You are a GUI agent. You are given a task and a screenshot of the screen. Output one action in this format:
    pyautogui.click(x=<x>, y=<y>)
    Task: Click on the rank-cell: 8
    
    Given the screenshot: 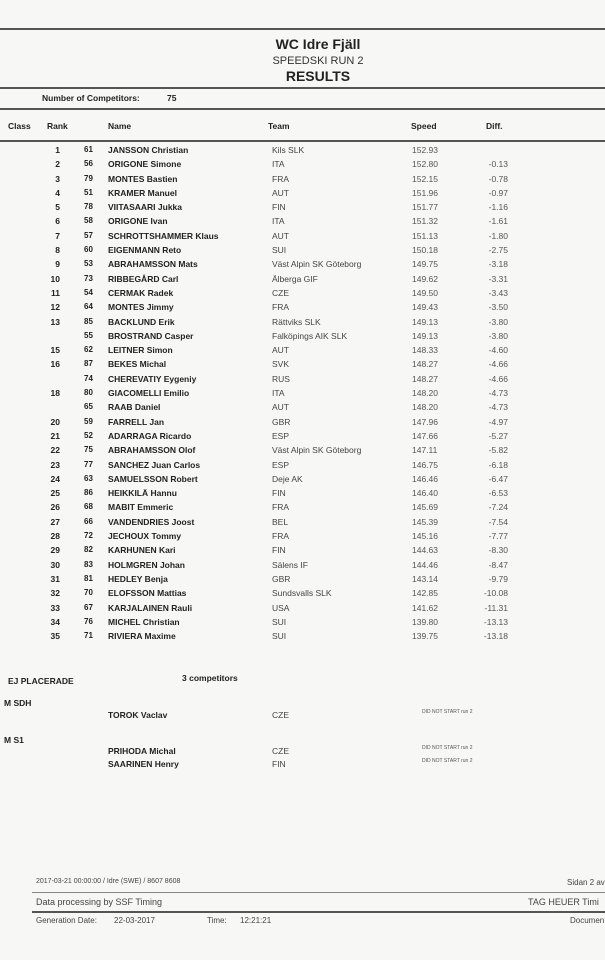 What is the action you would take?
    pyautogui.click(x=57, y=250)
    